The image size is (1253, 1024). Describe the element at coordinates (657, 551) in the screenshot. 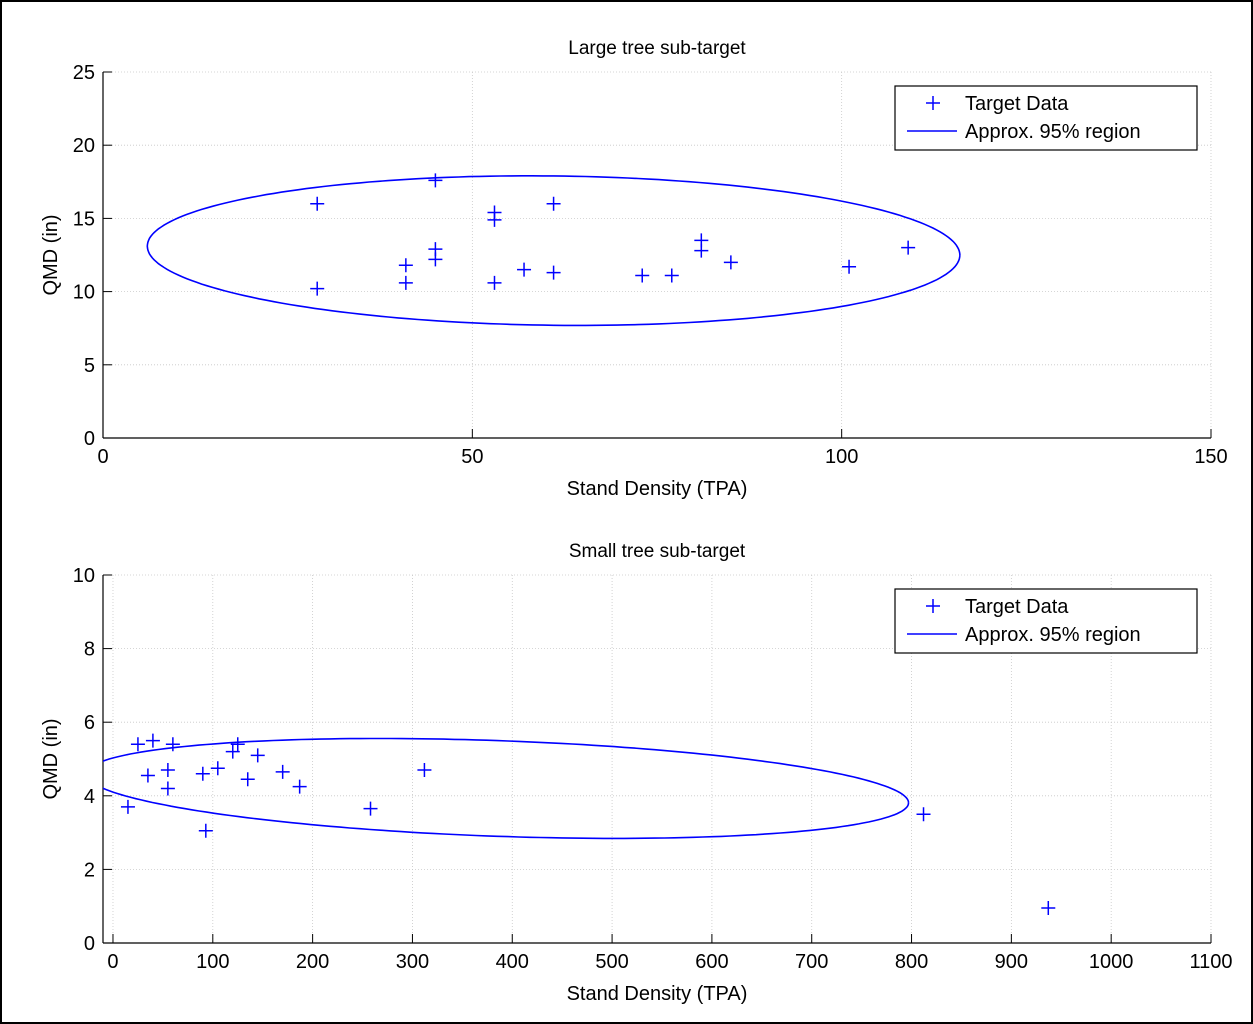

I see `small-chart-title: Small tree sub-target` at that location.